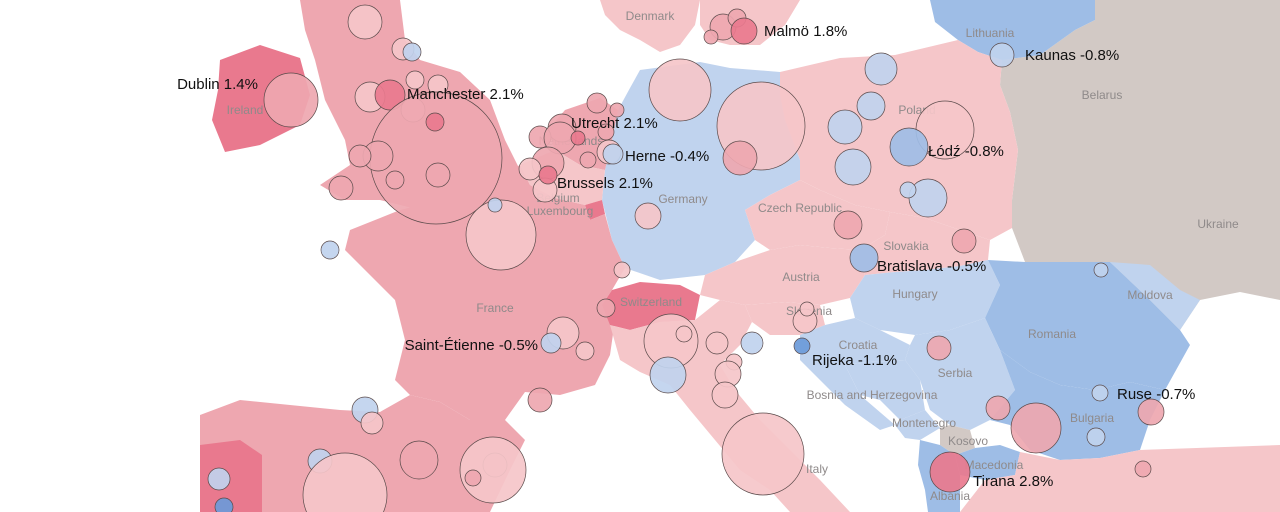 Image resolution: width=1280 pixels, height=512 pixels. I want to click on city-name: Dublin, so click(198, 84).